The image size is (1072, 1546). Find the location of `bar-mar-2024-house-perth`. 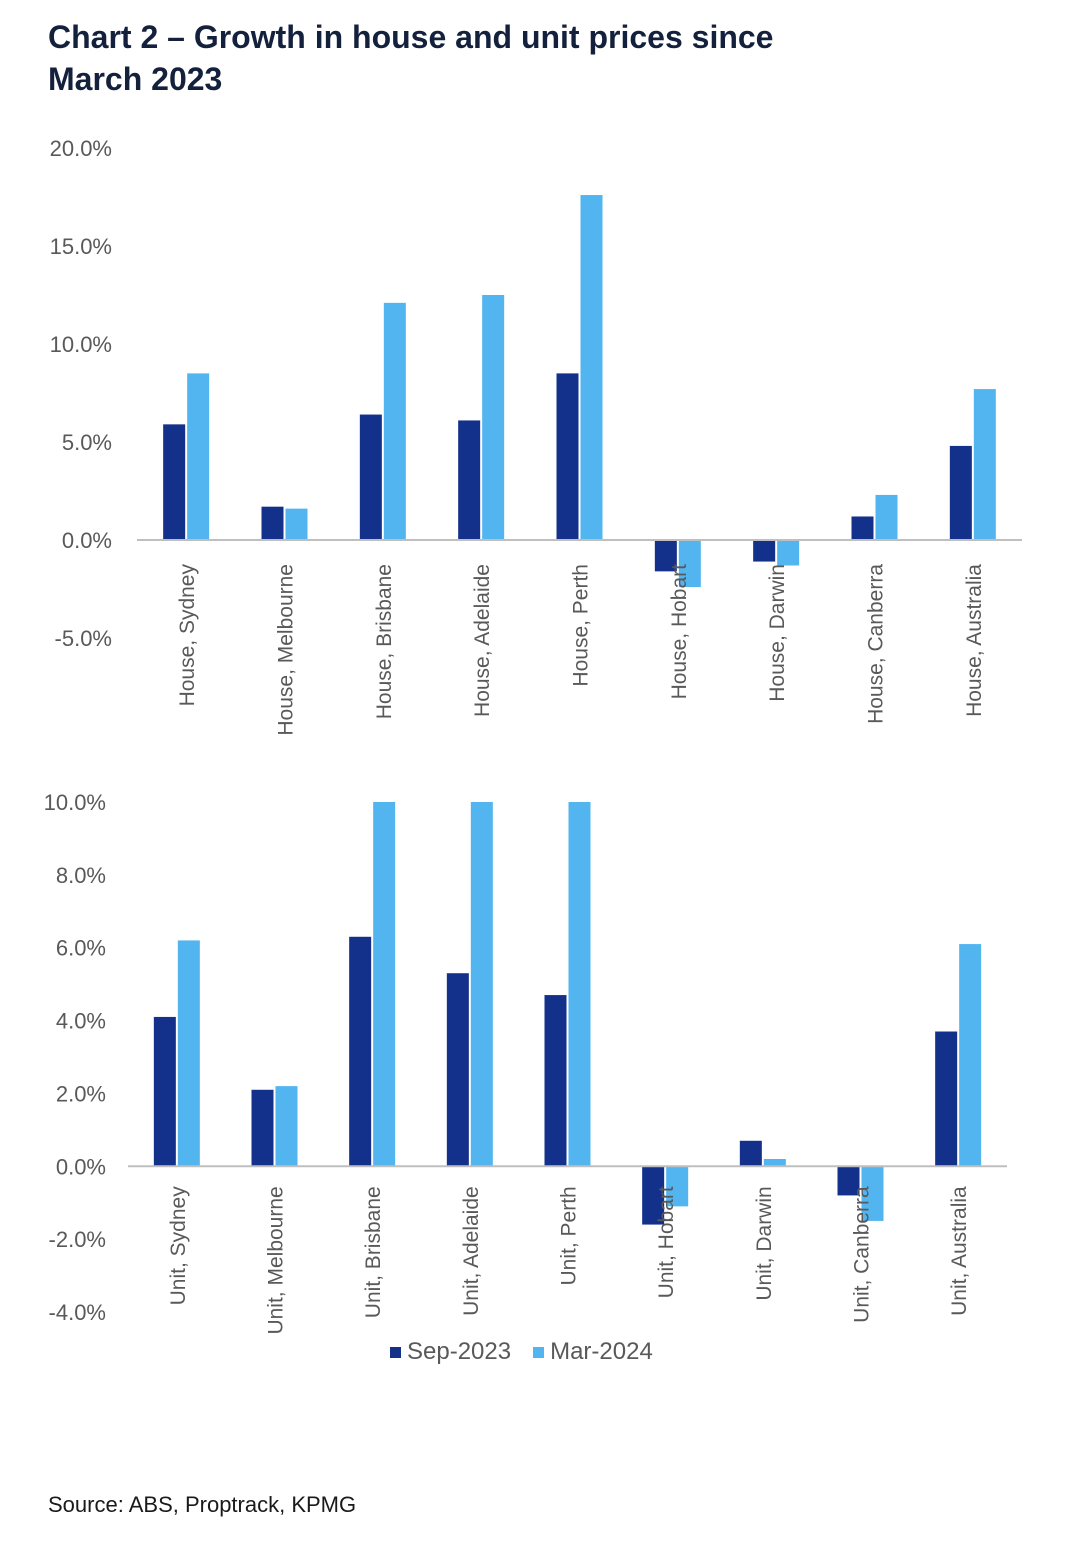

bar-mar-2024-house-perth is located at coordinates (591, 367).